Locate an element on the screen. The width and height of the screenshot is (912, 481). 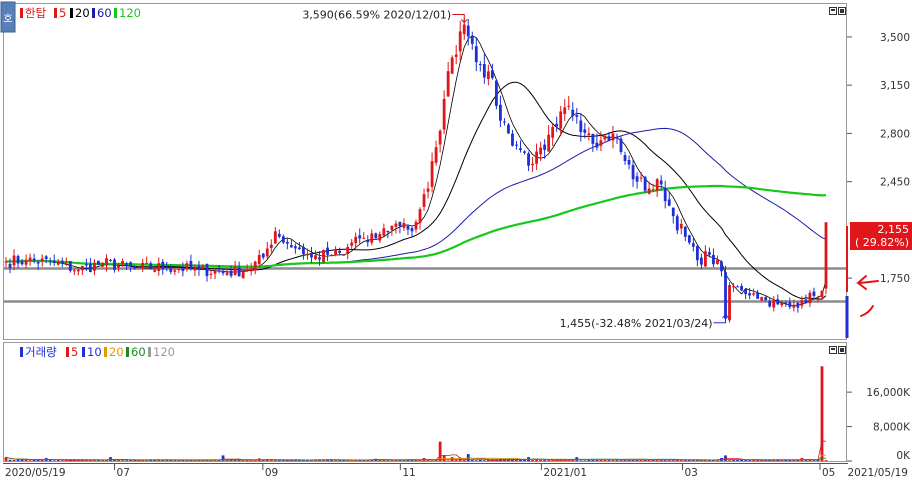
volume-window-toggle-icon is located at coordinates (837, 350).